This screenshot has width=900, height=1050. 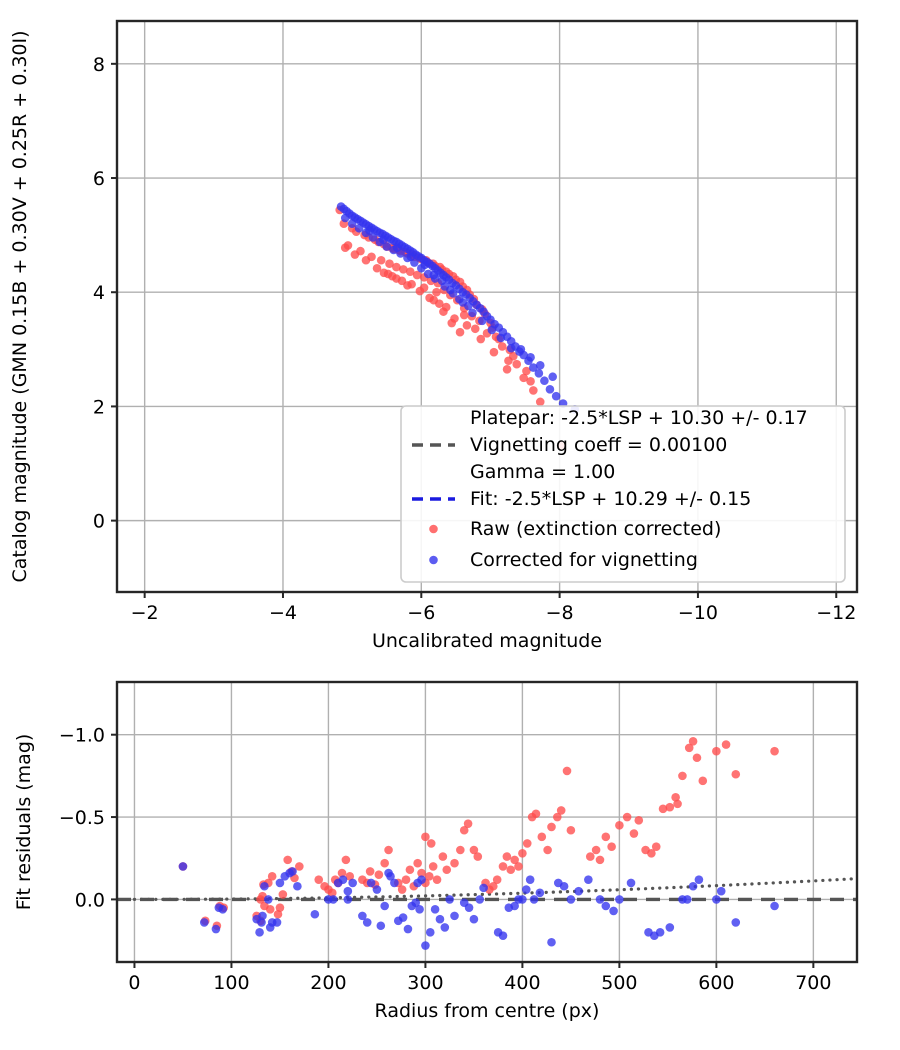 I want to click on legend-box, so click(x=623, y=494).